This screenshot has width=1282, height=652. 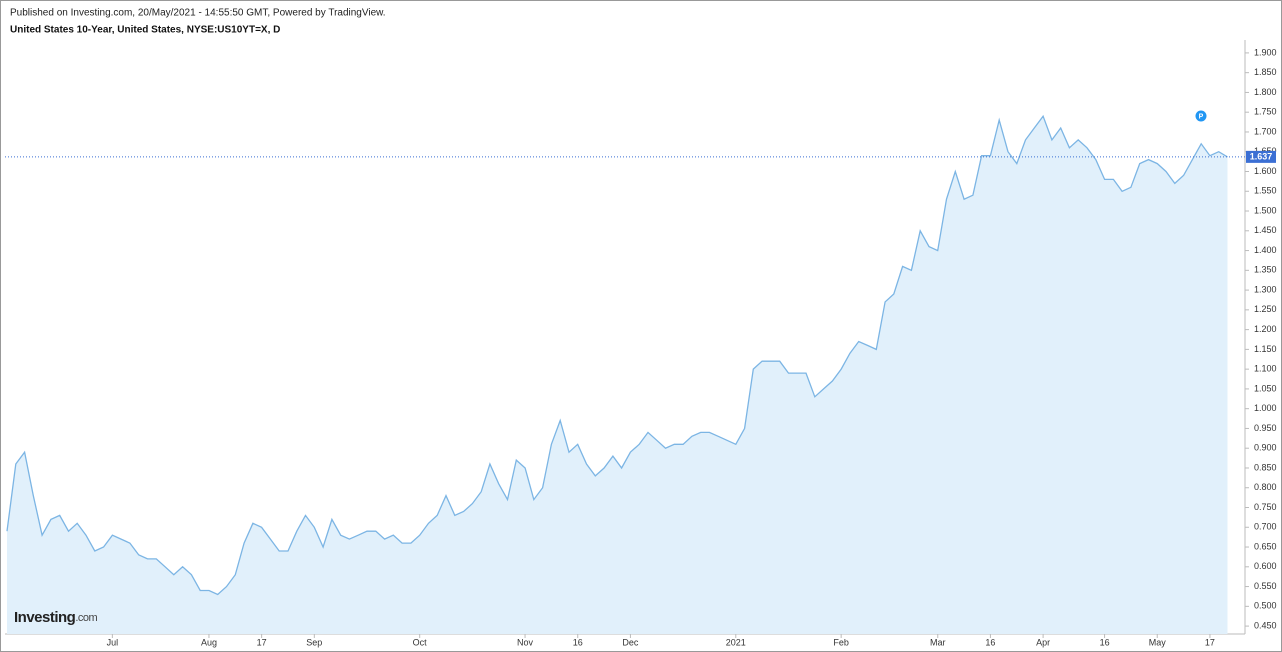 What do you see at coordinates (45, 617) in the screenshot?
I see `logo-word: Investing` at bounding box center [45, 617].